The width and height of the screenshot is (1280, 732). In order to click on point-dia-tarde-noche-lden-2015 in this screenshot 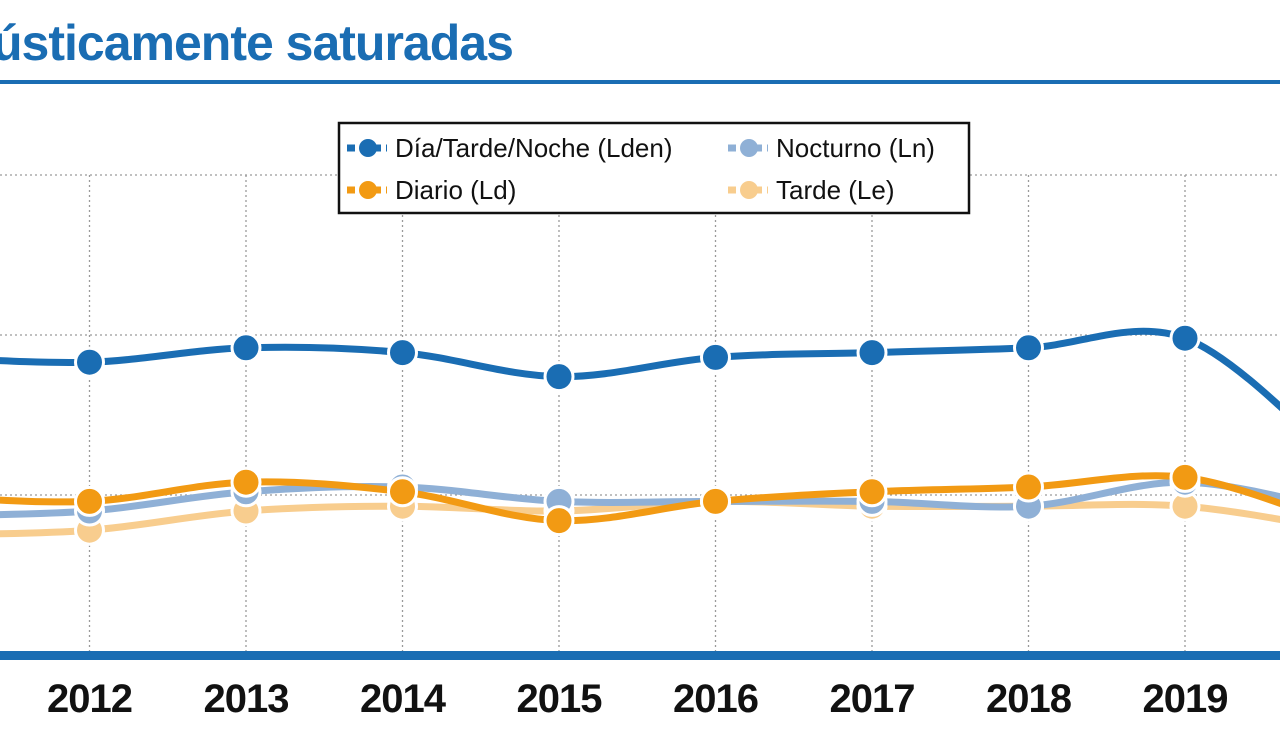, I will do `click(559, 377)`.